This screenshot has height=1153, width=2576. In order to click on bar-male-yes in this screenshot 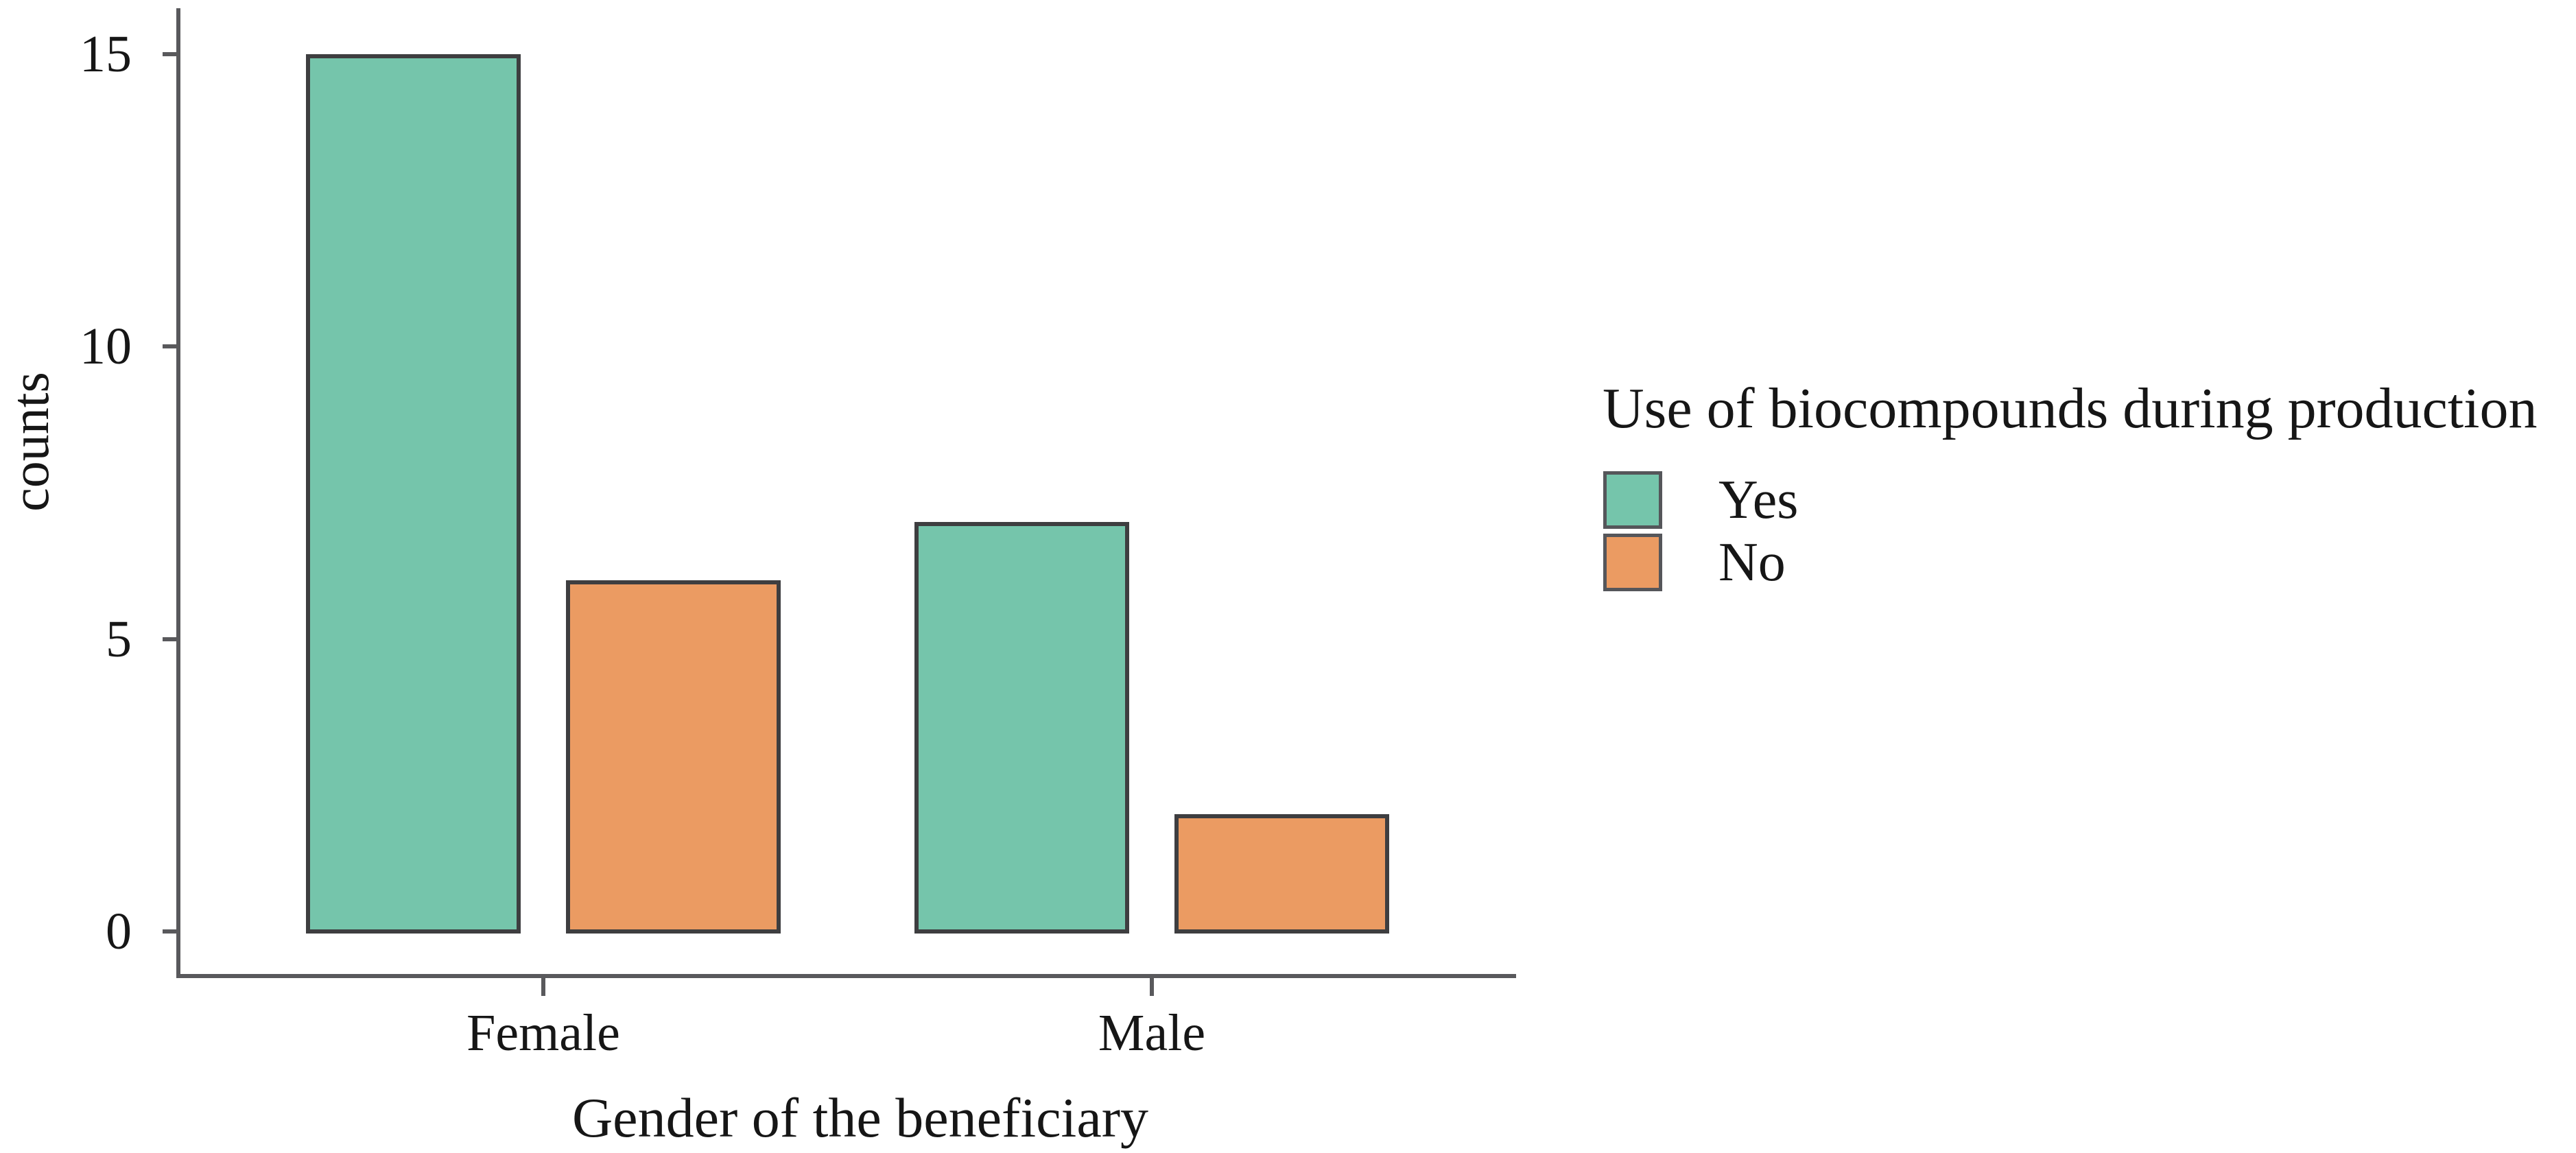, I will do `click(1021, 728)`.